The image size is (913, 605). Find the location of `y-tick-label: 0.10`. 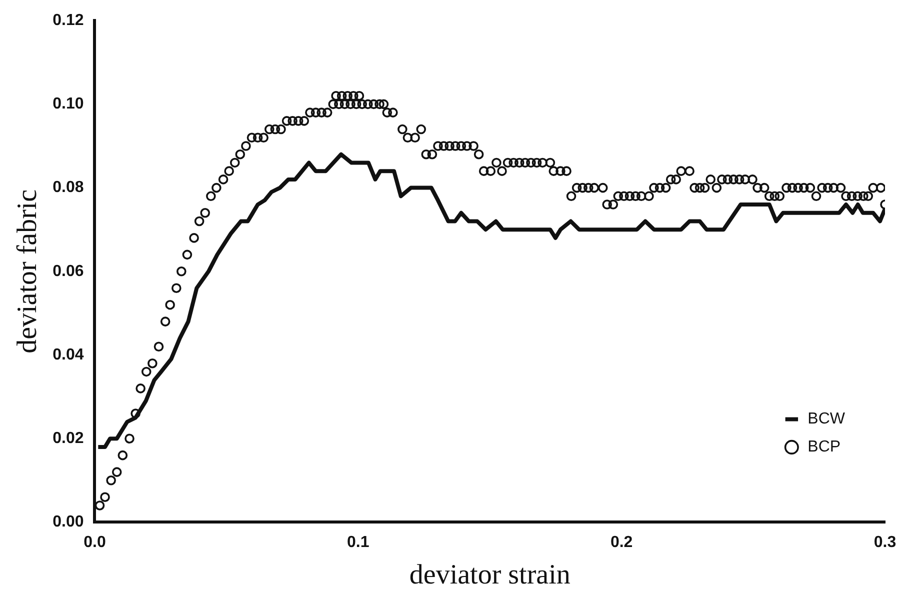

y-tick-label: 0.10 is located at coordinates (68, 104).